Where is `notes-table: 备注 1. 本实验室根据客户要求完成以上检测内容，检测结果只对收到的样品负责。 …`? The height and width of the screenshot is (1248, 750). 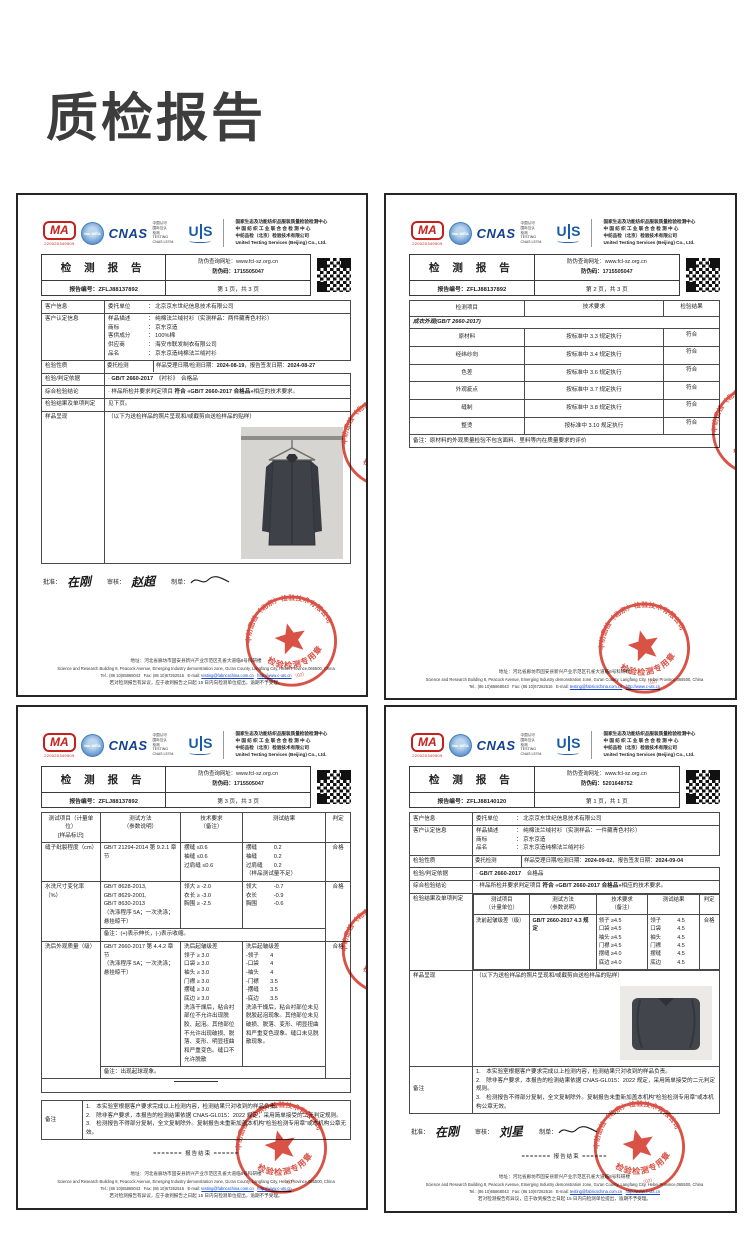 notes-table: 备注 1. 本实验室根据客户要求完成以上检测内容，检测结果只对收到的样品负责。 … is located at coordinates (196, 1120).